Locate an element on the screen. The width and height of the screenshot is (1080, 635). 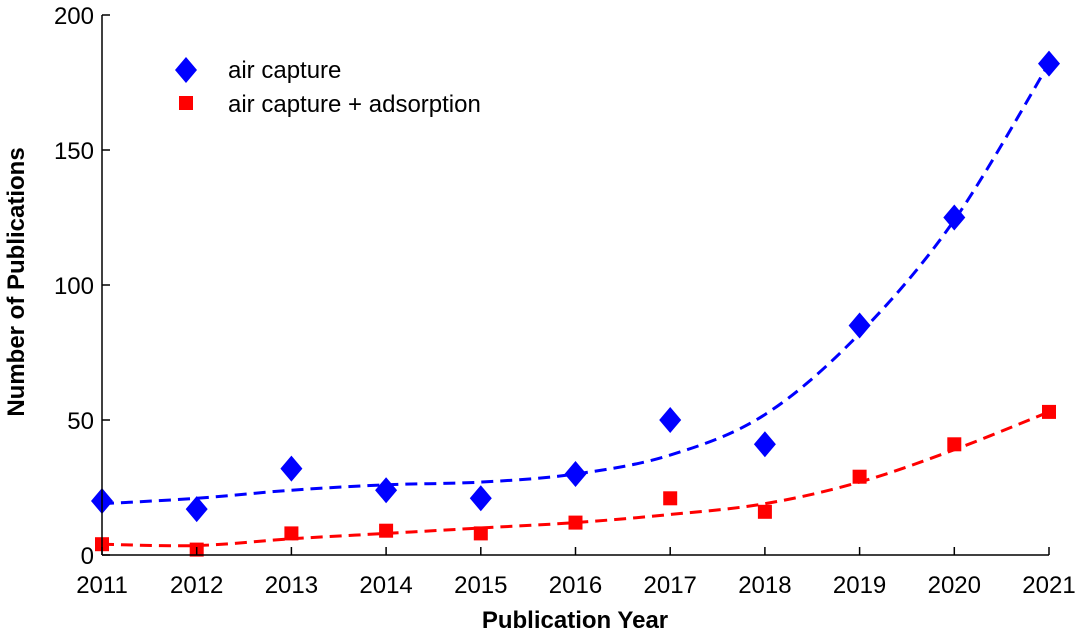
y-tick-label: 150 is located at coordinates (74, 151).